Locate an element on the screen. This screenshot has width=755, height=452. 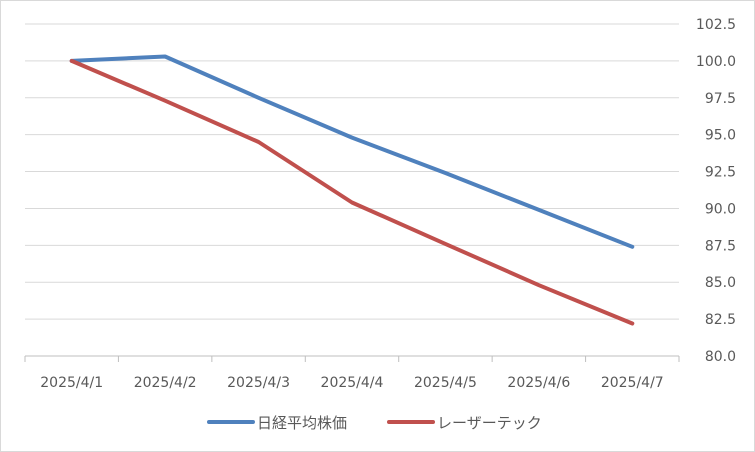
x-tick-label: 2025/4/4 is located at coordinates (352, 383).